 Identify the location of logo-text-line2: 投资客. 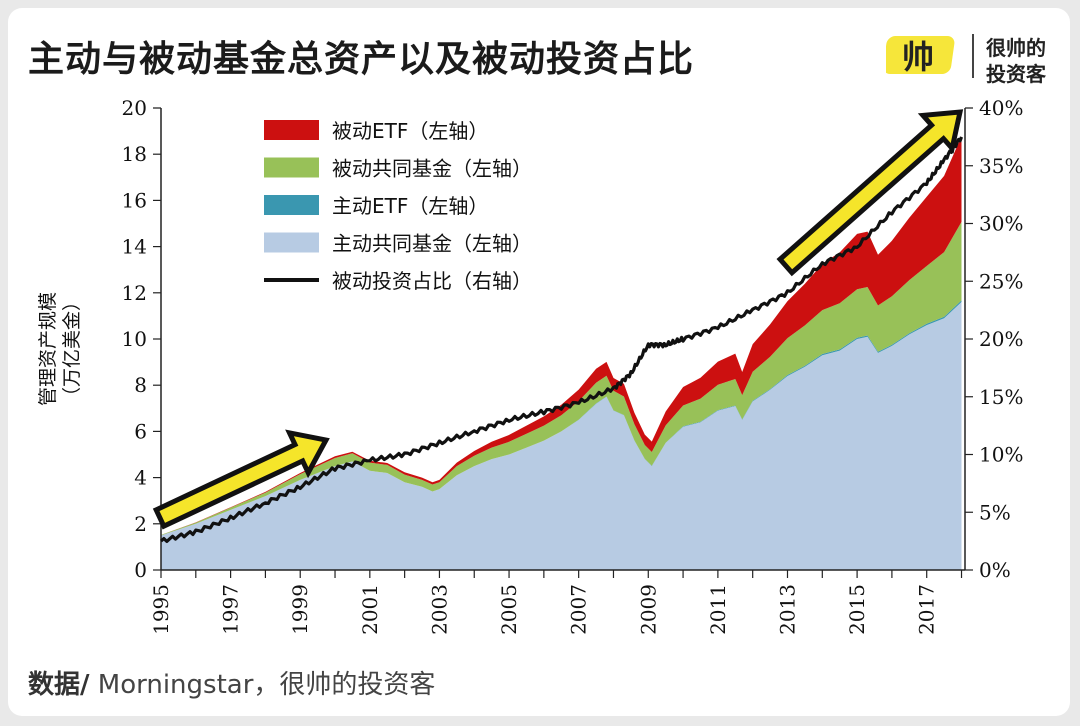
(1016, 74).